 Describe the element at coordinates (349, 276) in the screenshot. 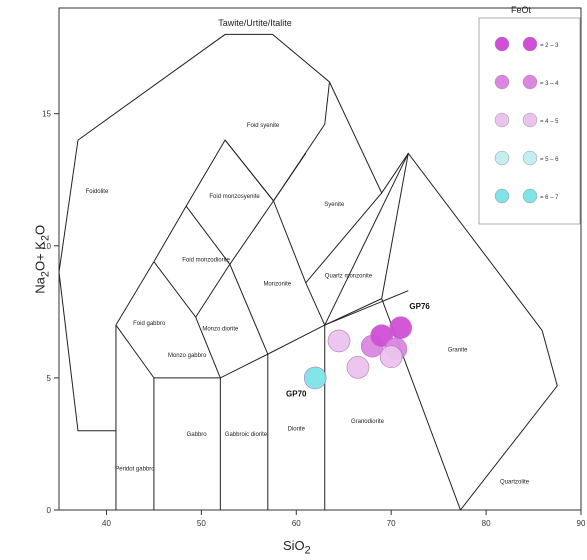

I see `field-label: Quartz monzonite` at that location.